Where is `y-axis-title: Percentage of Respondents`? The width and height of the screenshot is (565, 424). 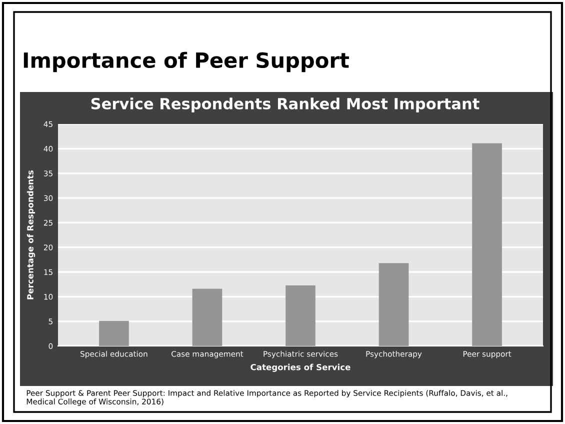 y-axis-title: Percentage of Respondents is located at coordinates (31, 235).